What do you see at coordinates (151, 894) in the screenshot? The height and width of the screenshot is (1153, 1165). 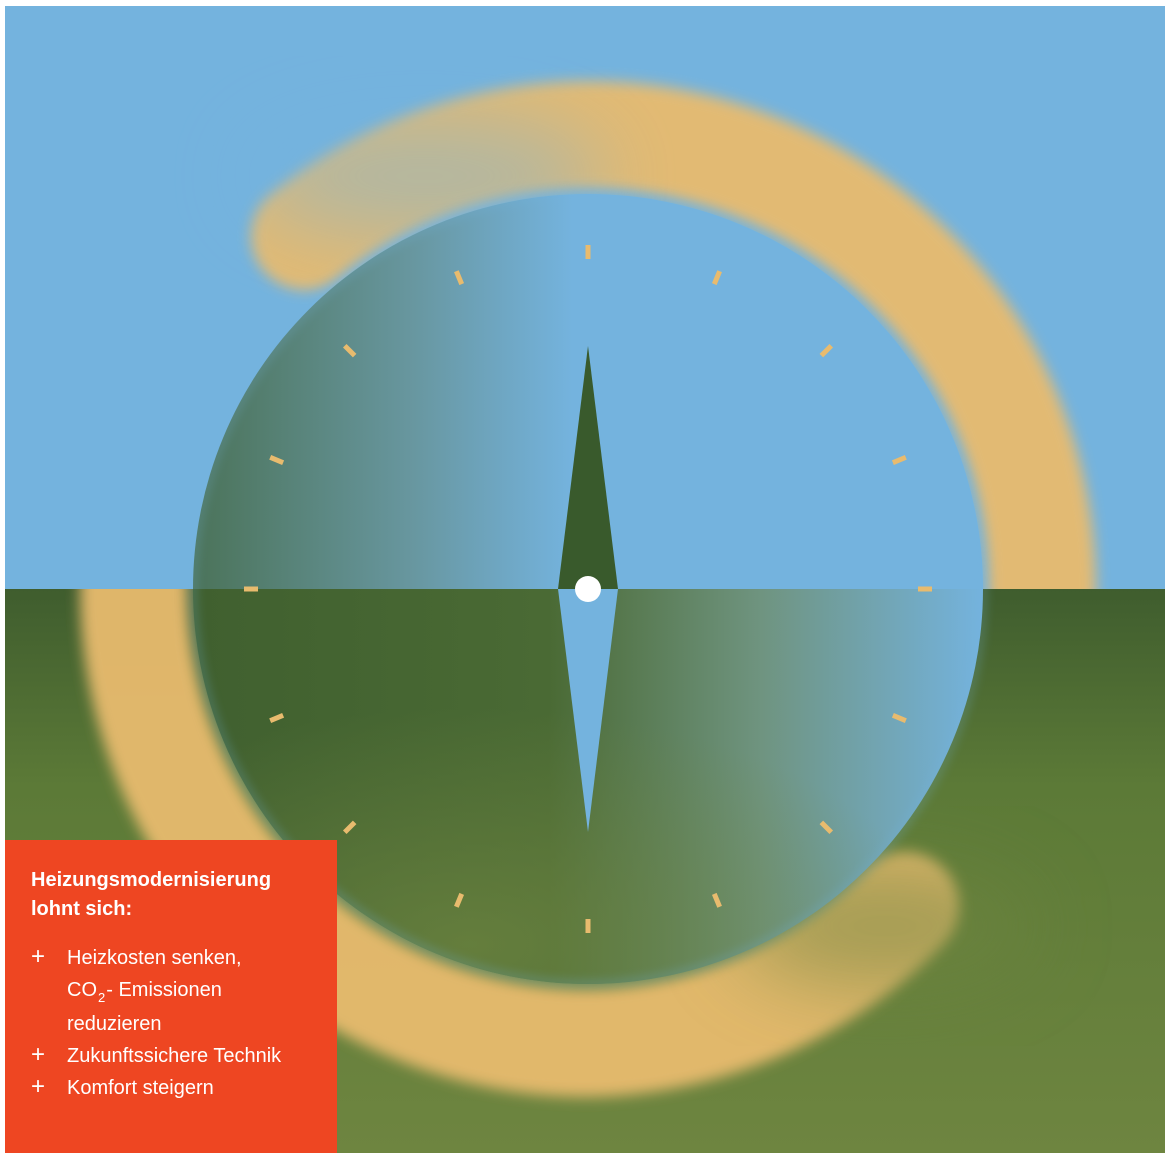 I see `benefits-title: Heizungsmodernisierung lohnt sich:` at bounding box center [151, 894].